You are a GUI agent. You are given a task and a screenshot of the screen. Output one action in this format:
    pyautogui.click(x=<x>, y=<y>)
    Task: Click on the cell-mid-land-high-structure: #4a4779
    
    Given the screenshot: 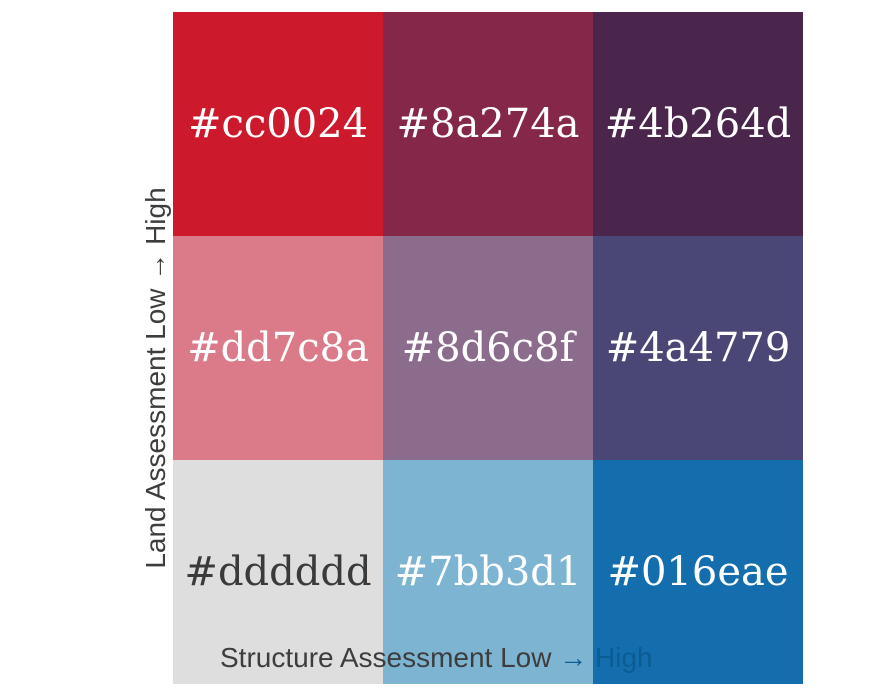 What is the action you would take?
    pyautogui.click(x=698, y=348)
    